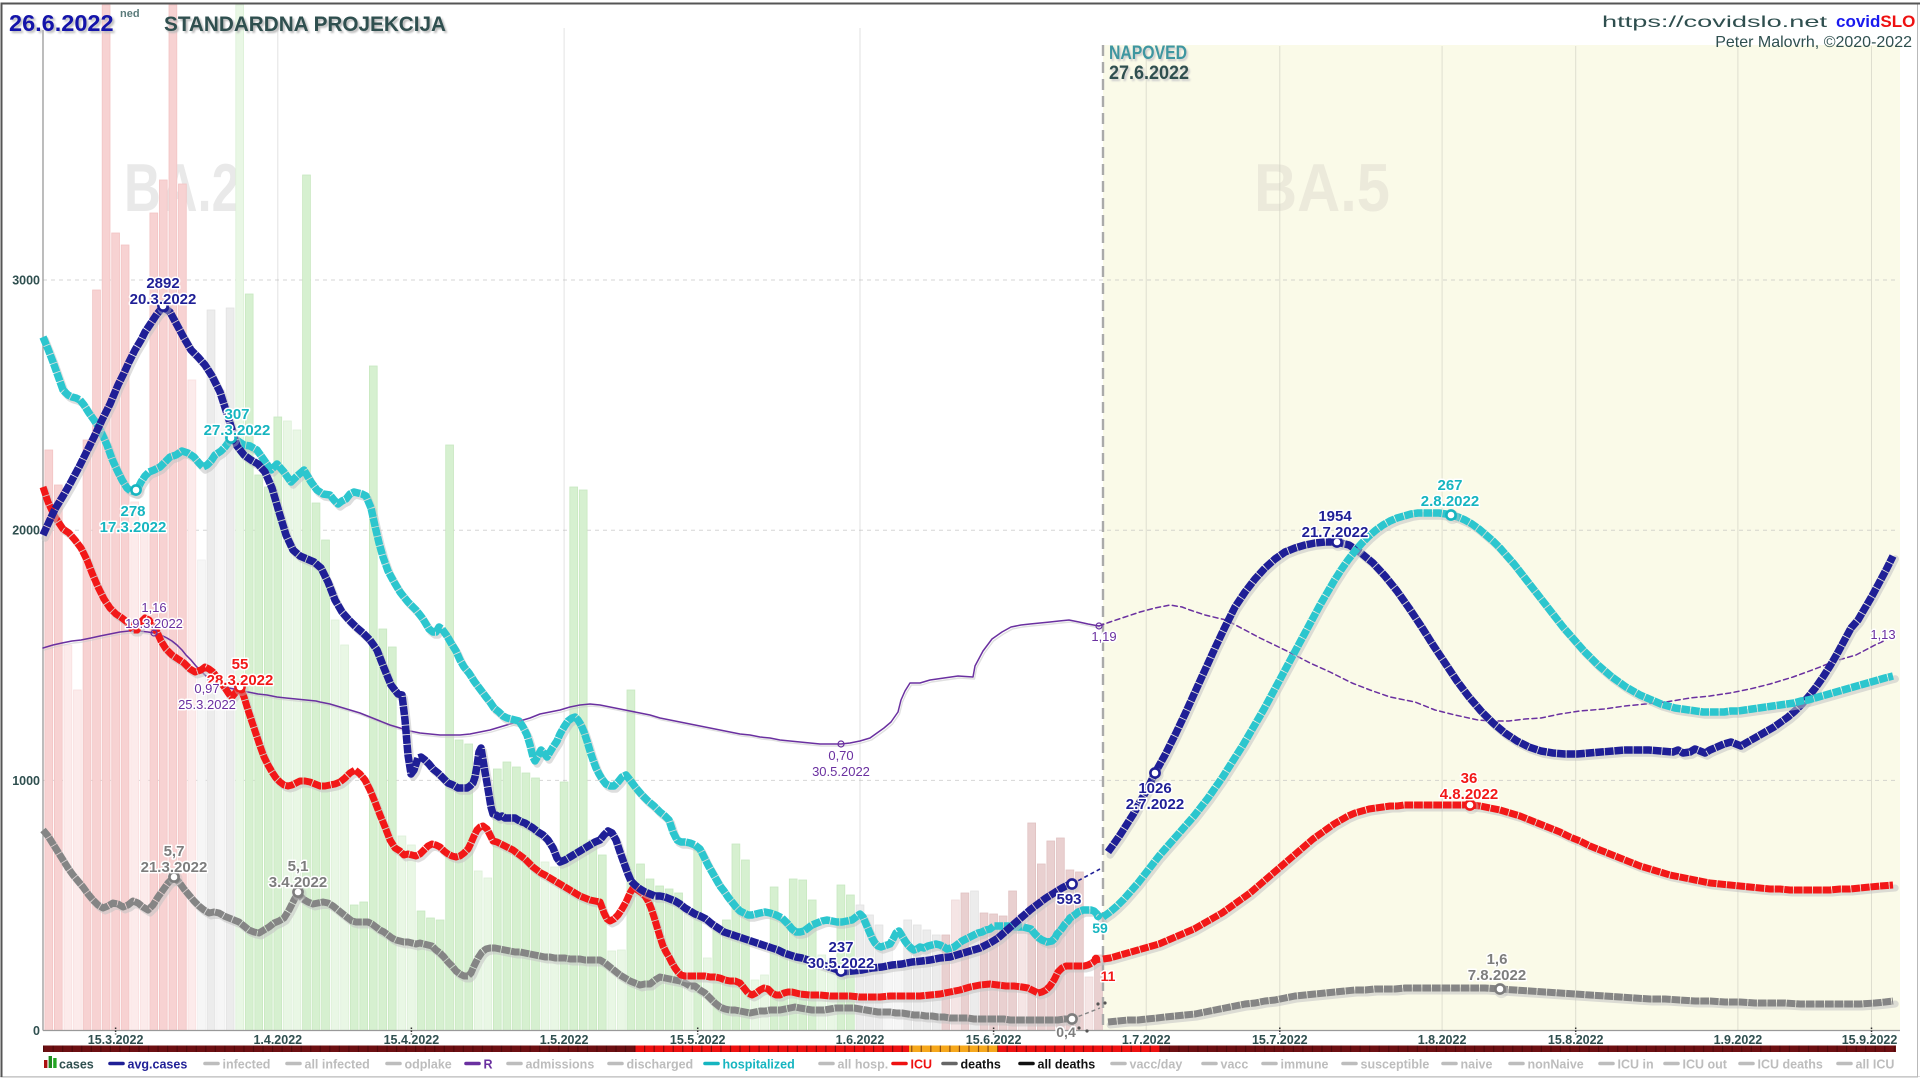 Image resolution: width=1920 pixels, height=1080 pixels. What do you see at coordinates (1636, 1065) in the screenshot?
I see `svg-text: ICU in` at bounding box center [1636, 1065].